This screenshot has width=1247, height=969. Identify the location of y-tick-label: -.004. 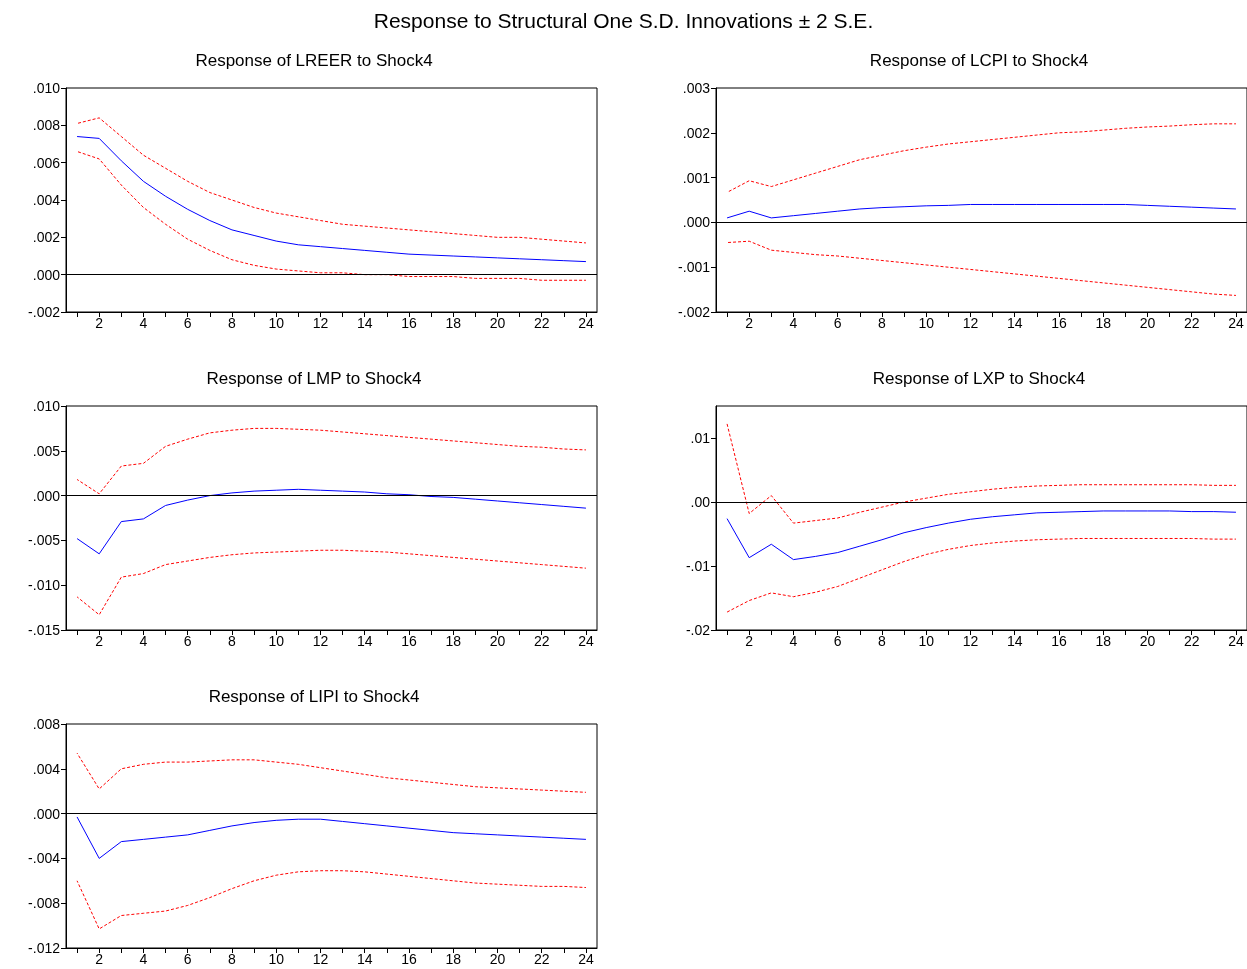
(44, 858).